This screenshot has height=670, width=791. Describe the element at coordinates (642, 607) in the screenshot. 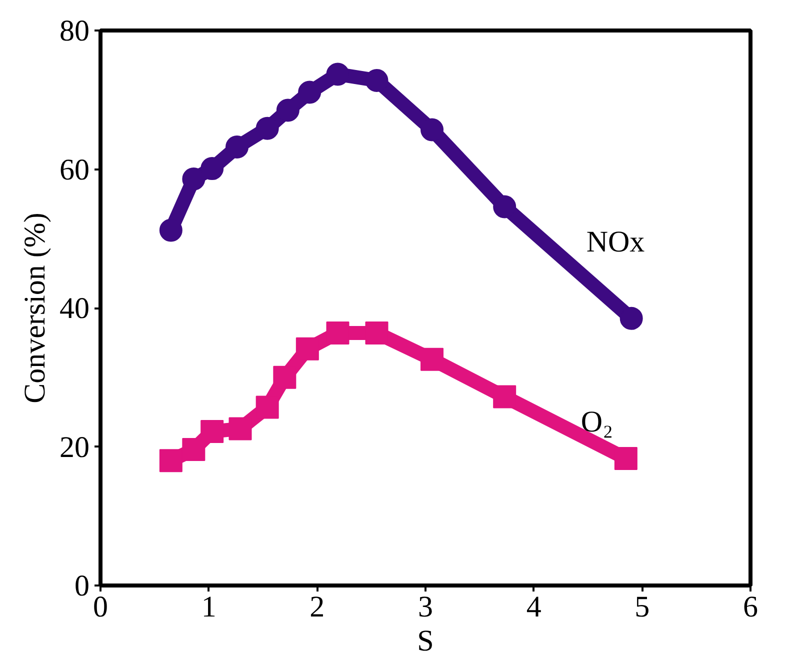

I see `x-tick-label: 5` at that location.